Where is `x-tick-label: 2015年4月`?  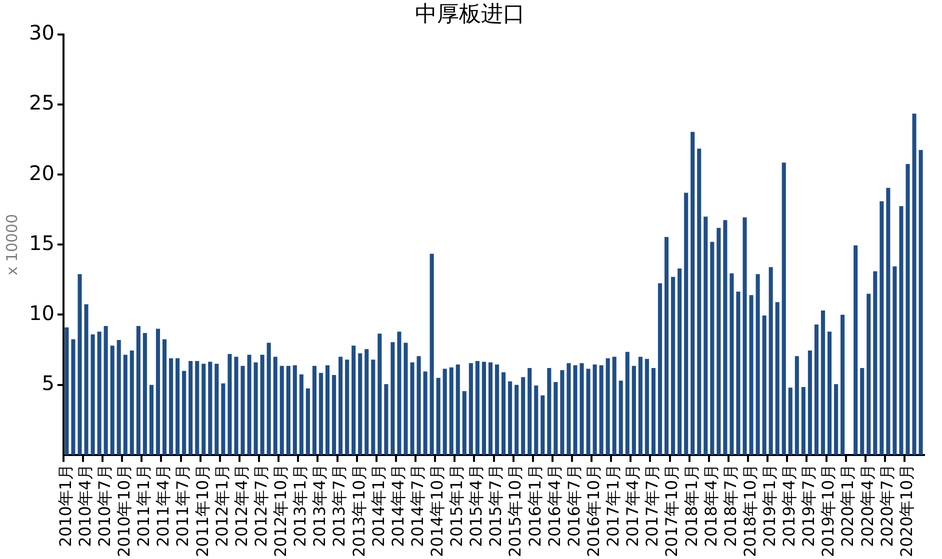 x-tick-label: 2015年4月 is located at coordinates (476, 505).